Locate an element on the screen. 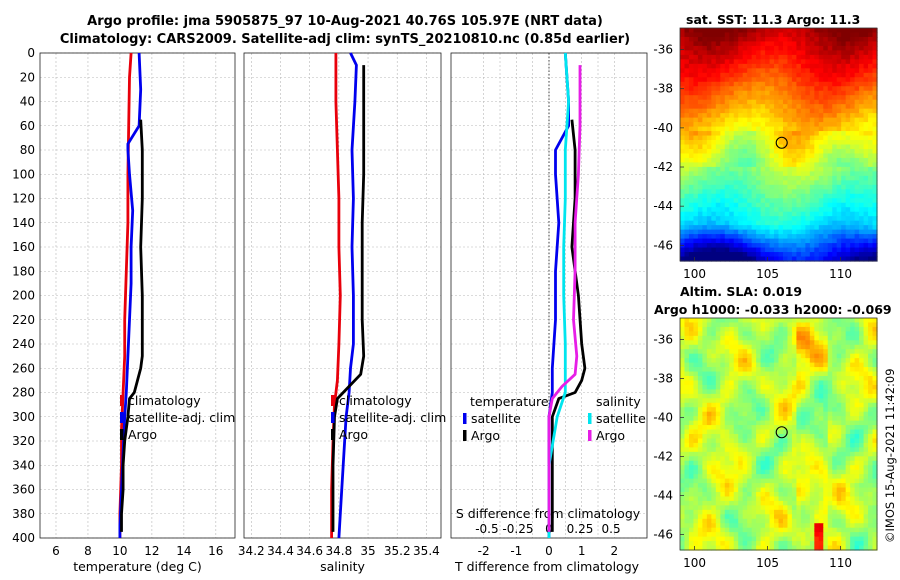  legend-swatch is located at coordinates (333, 417).